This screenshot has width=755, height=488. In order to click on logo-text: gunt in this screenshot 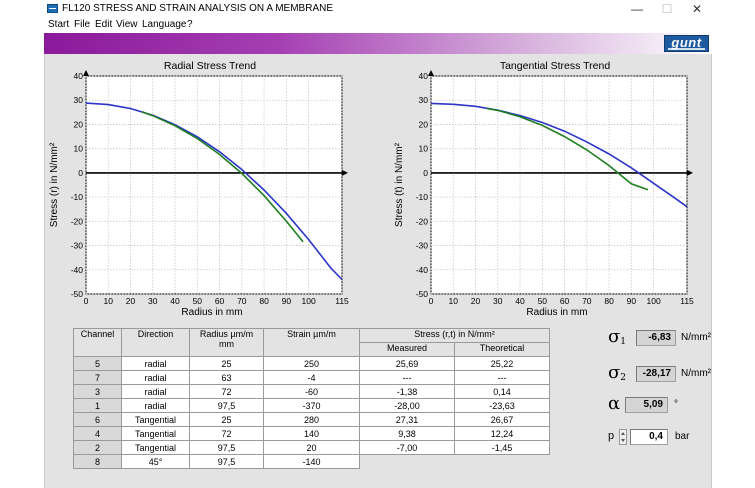, I will do `click(686, 42)`.